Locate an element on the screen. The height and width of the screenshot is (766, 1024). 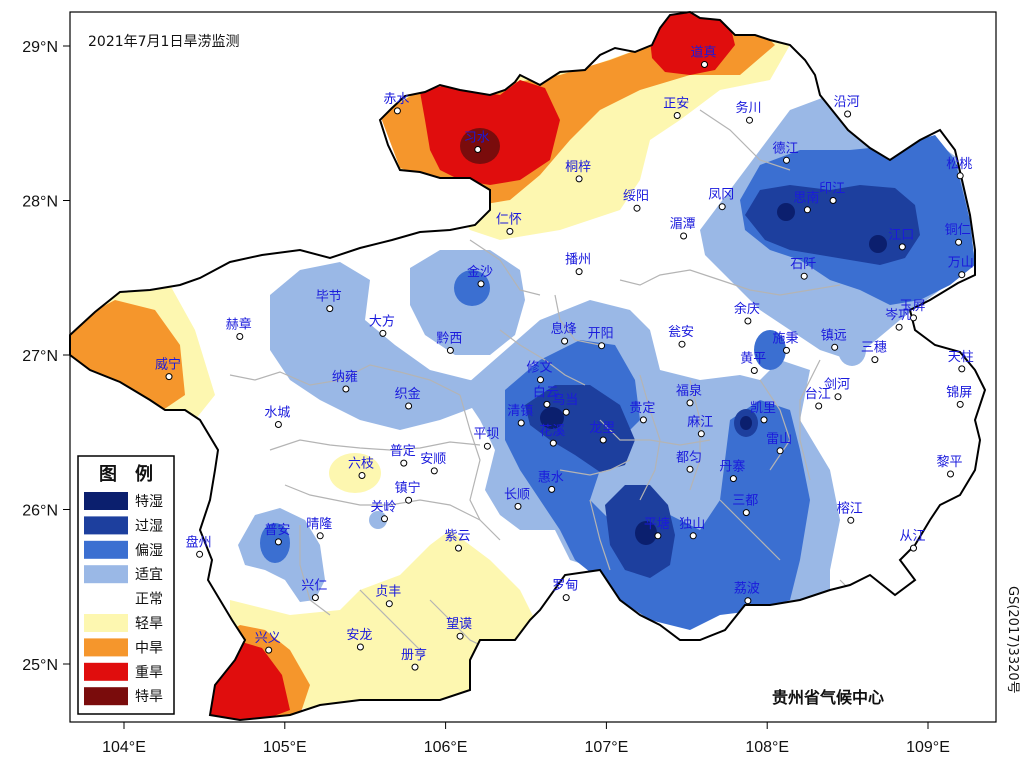
city: 平塘 is located at coordinates (657, 528).